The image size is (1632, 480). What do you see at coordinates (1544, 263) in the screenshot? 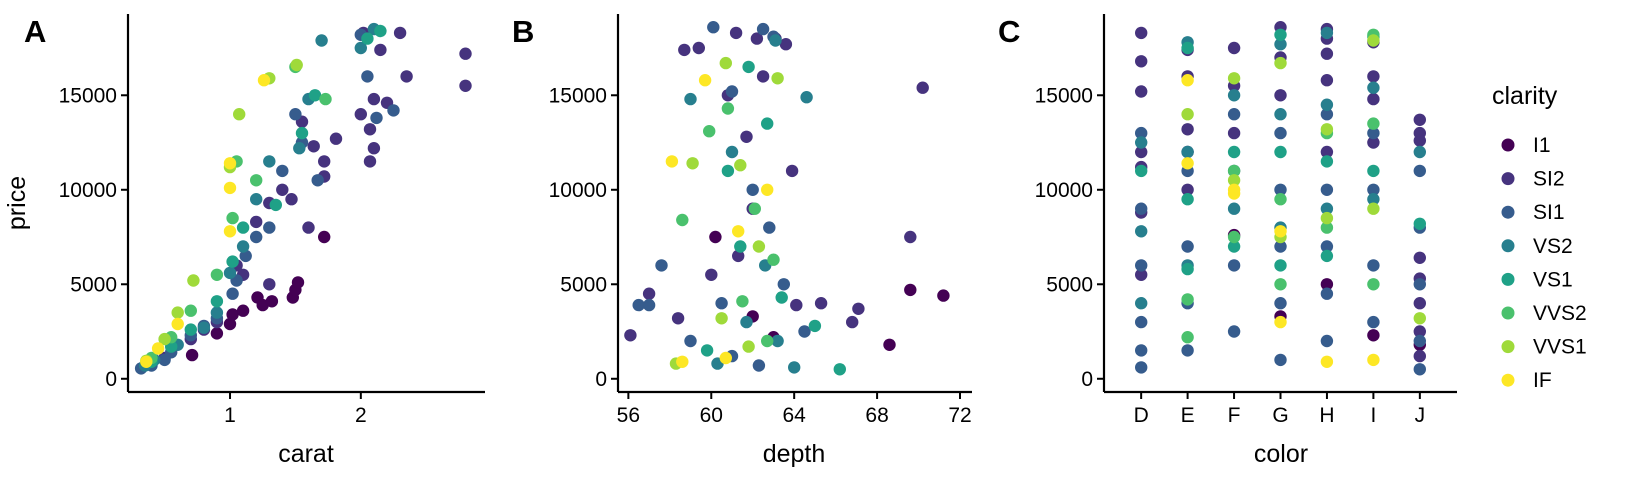
I see `legend-entries: I1 SI2 SI1 VS2 VS1 VVS2 VVS1 IF` at bounding box center [1544, 263].